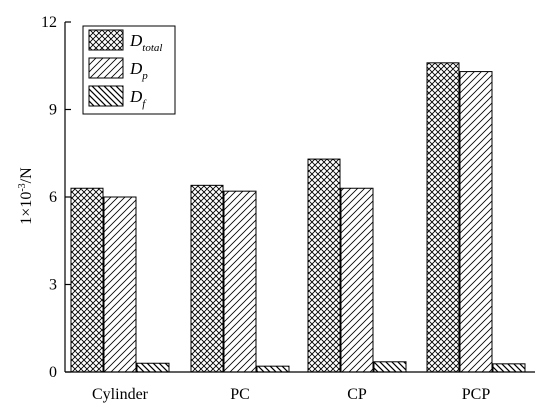 The image size is (550, 410). Describe the element at coordinates (240, 394) in the screenshot. I see `x-category-label: PC` at that location.